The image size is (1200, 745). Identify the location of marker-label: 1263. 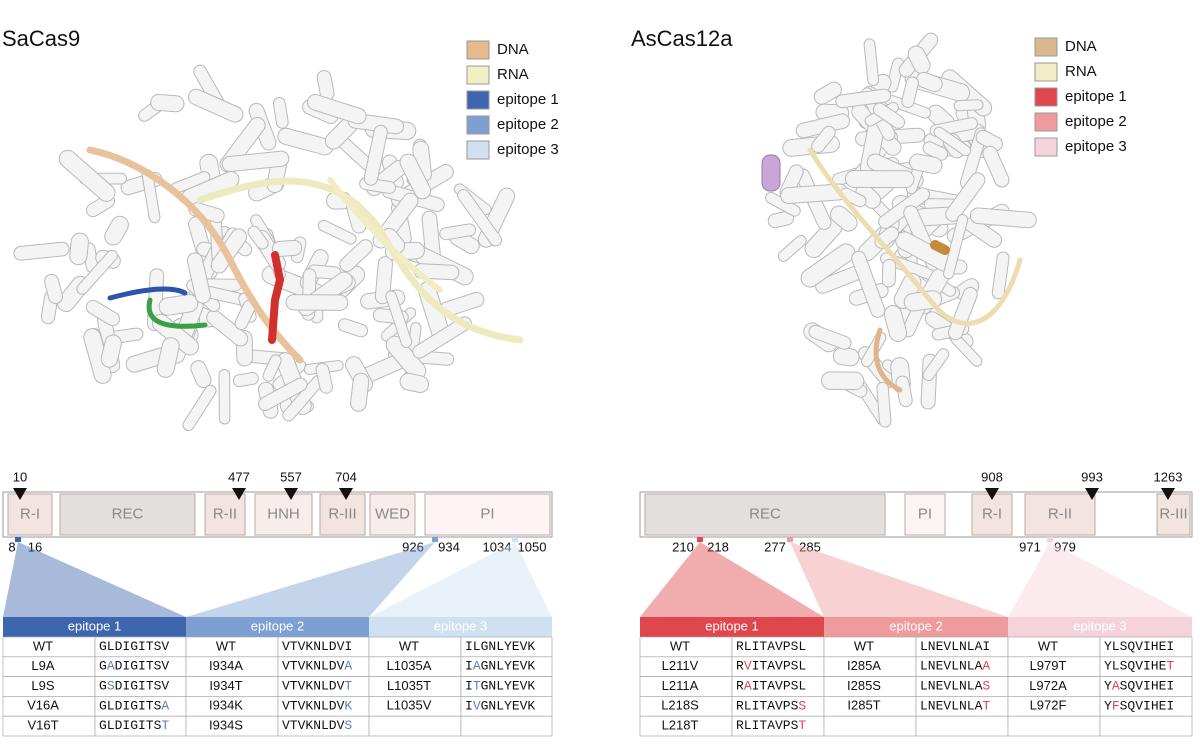
(1168, 476).